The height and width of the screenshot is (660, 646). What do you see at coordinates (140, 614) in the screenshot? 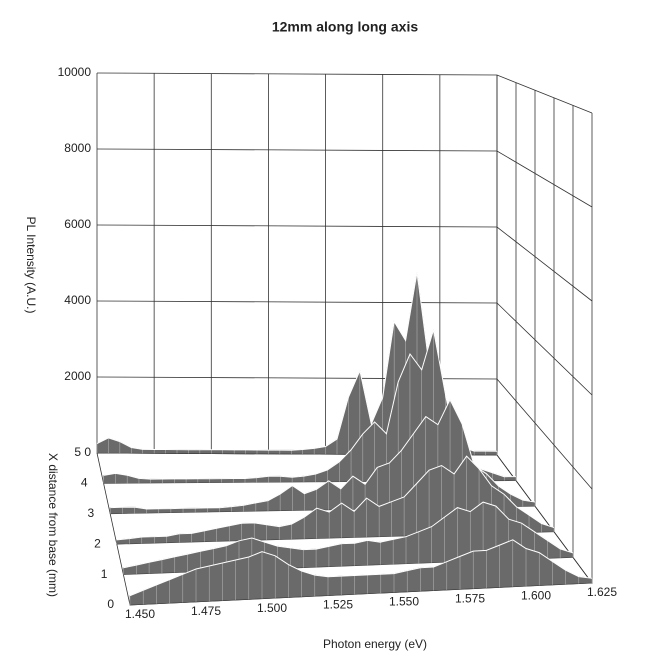
I see `x-tick-label: 1.450` at bounding box center [140, 614].